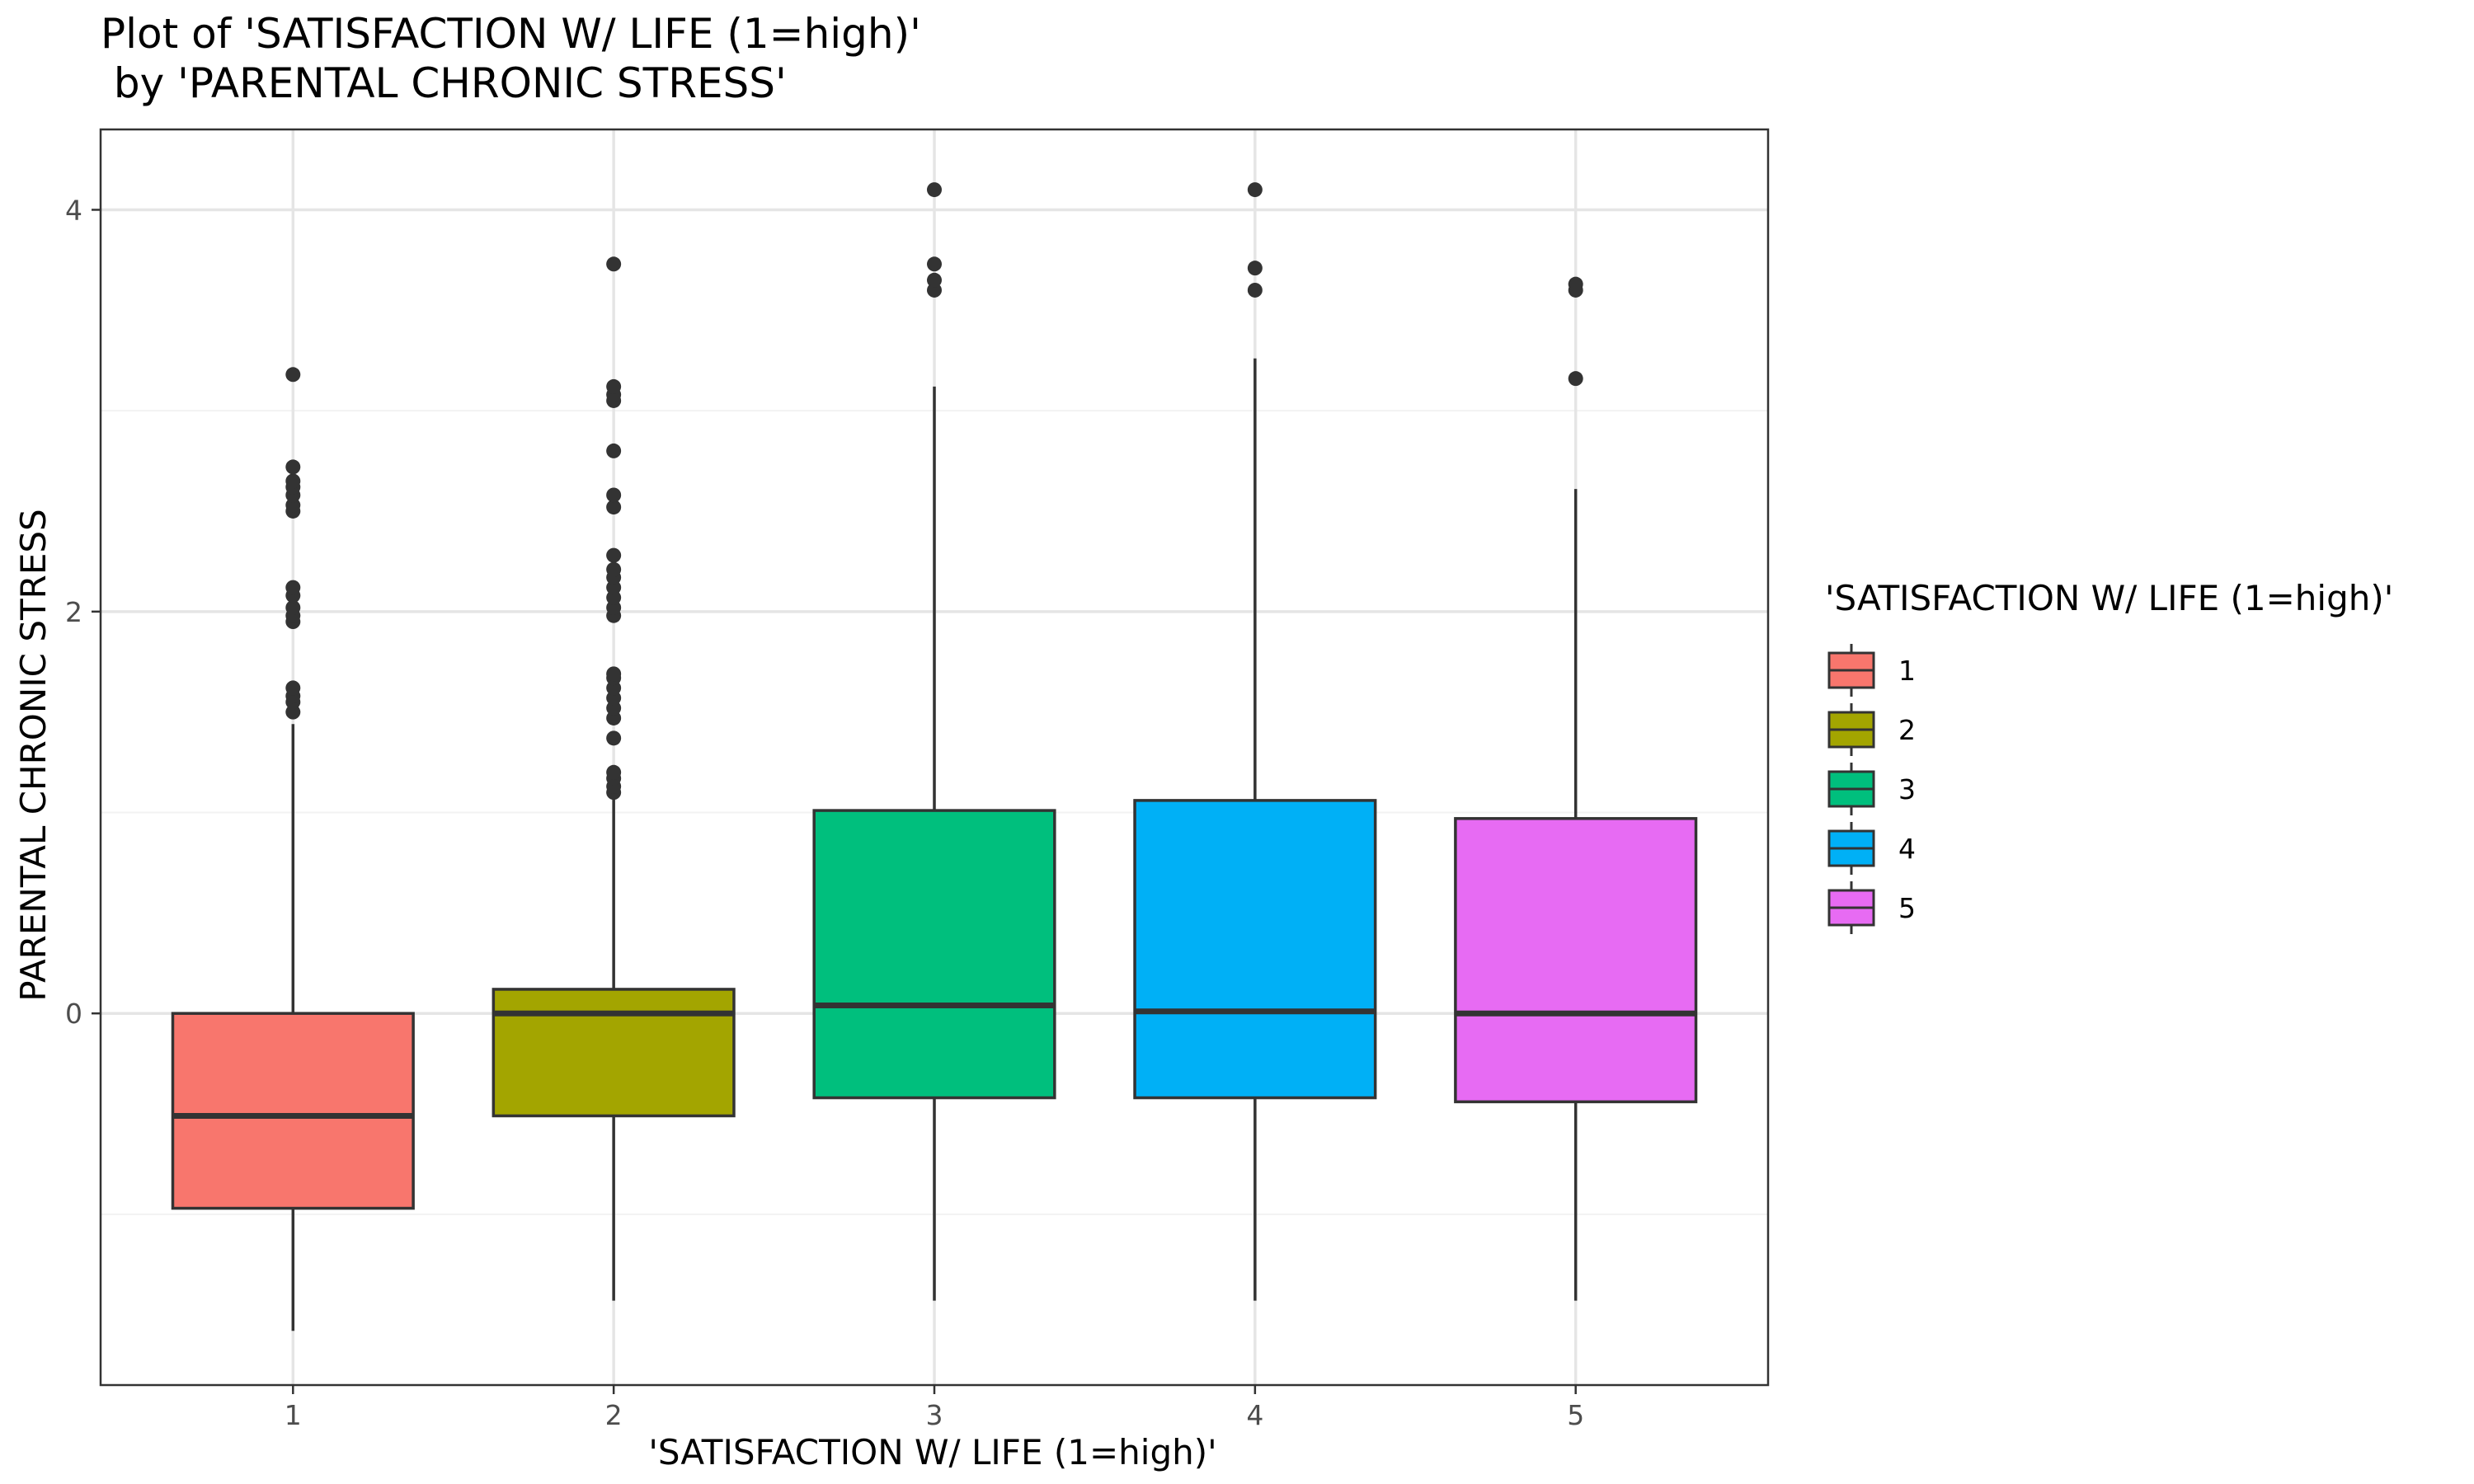 The image size is (2474, 1484). I want to click on x-tick-label: 1, so click(293, 1415).